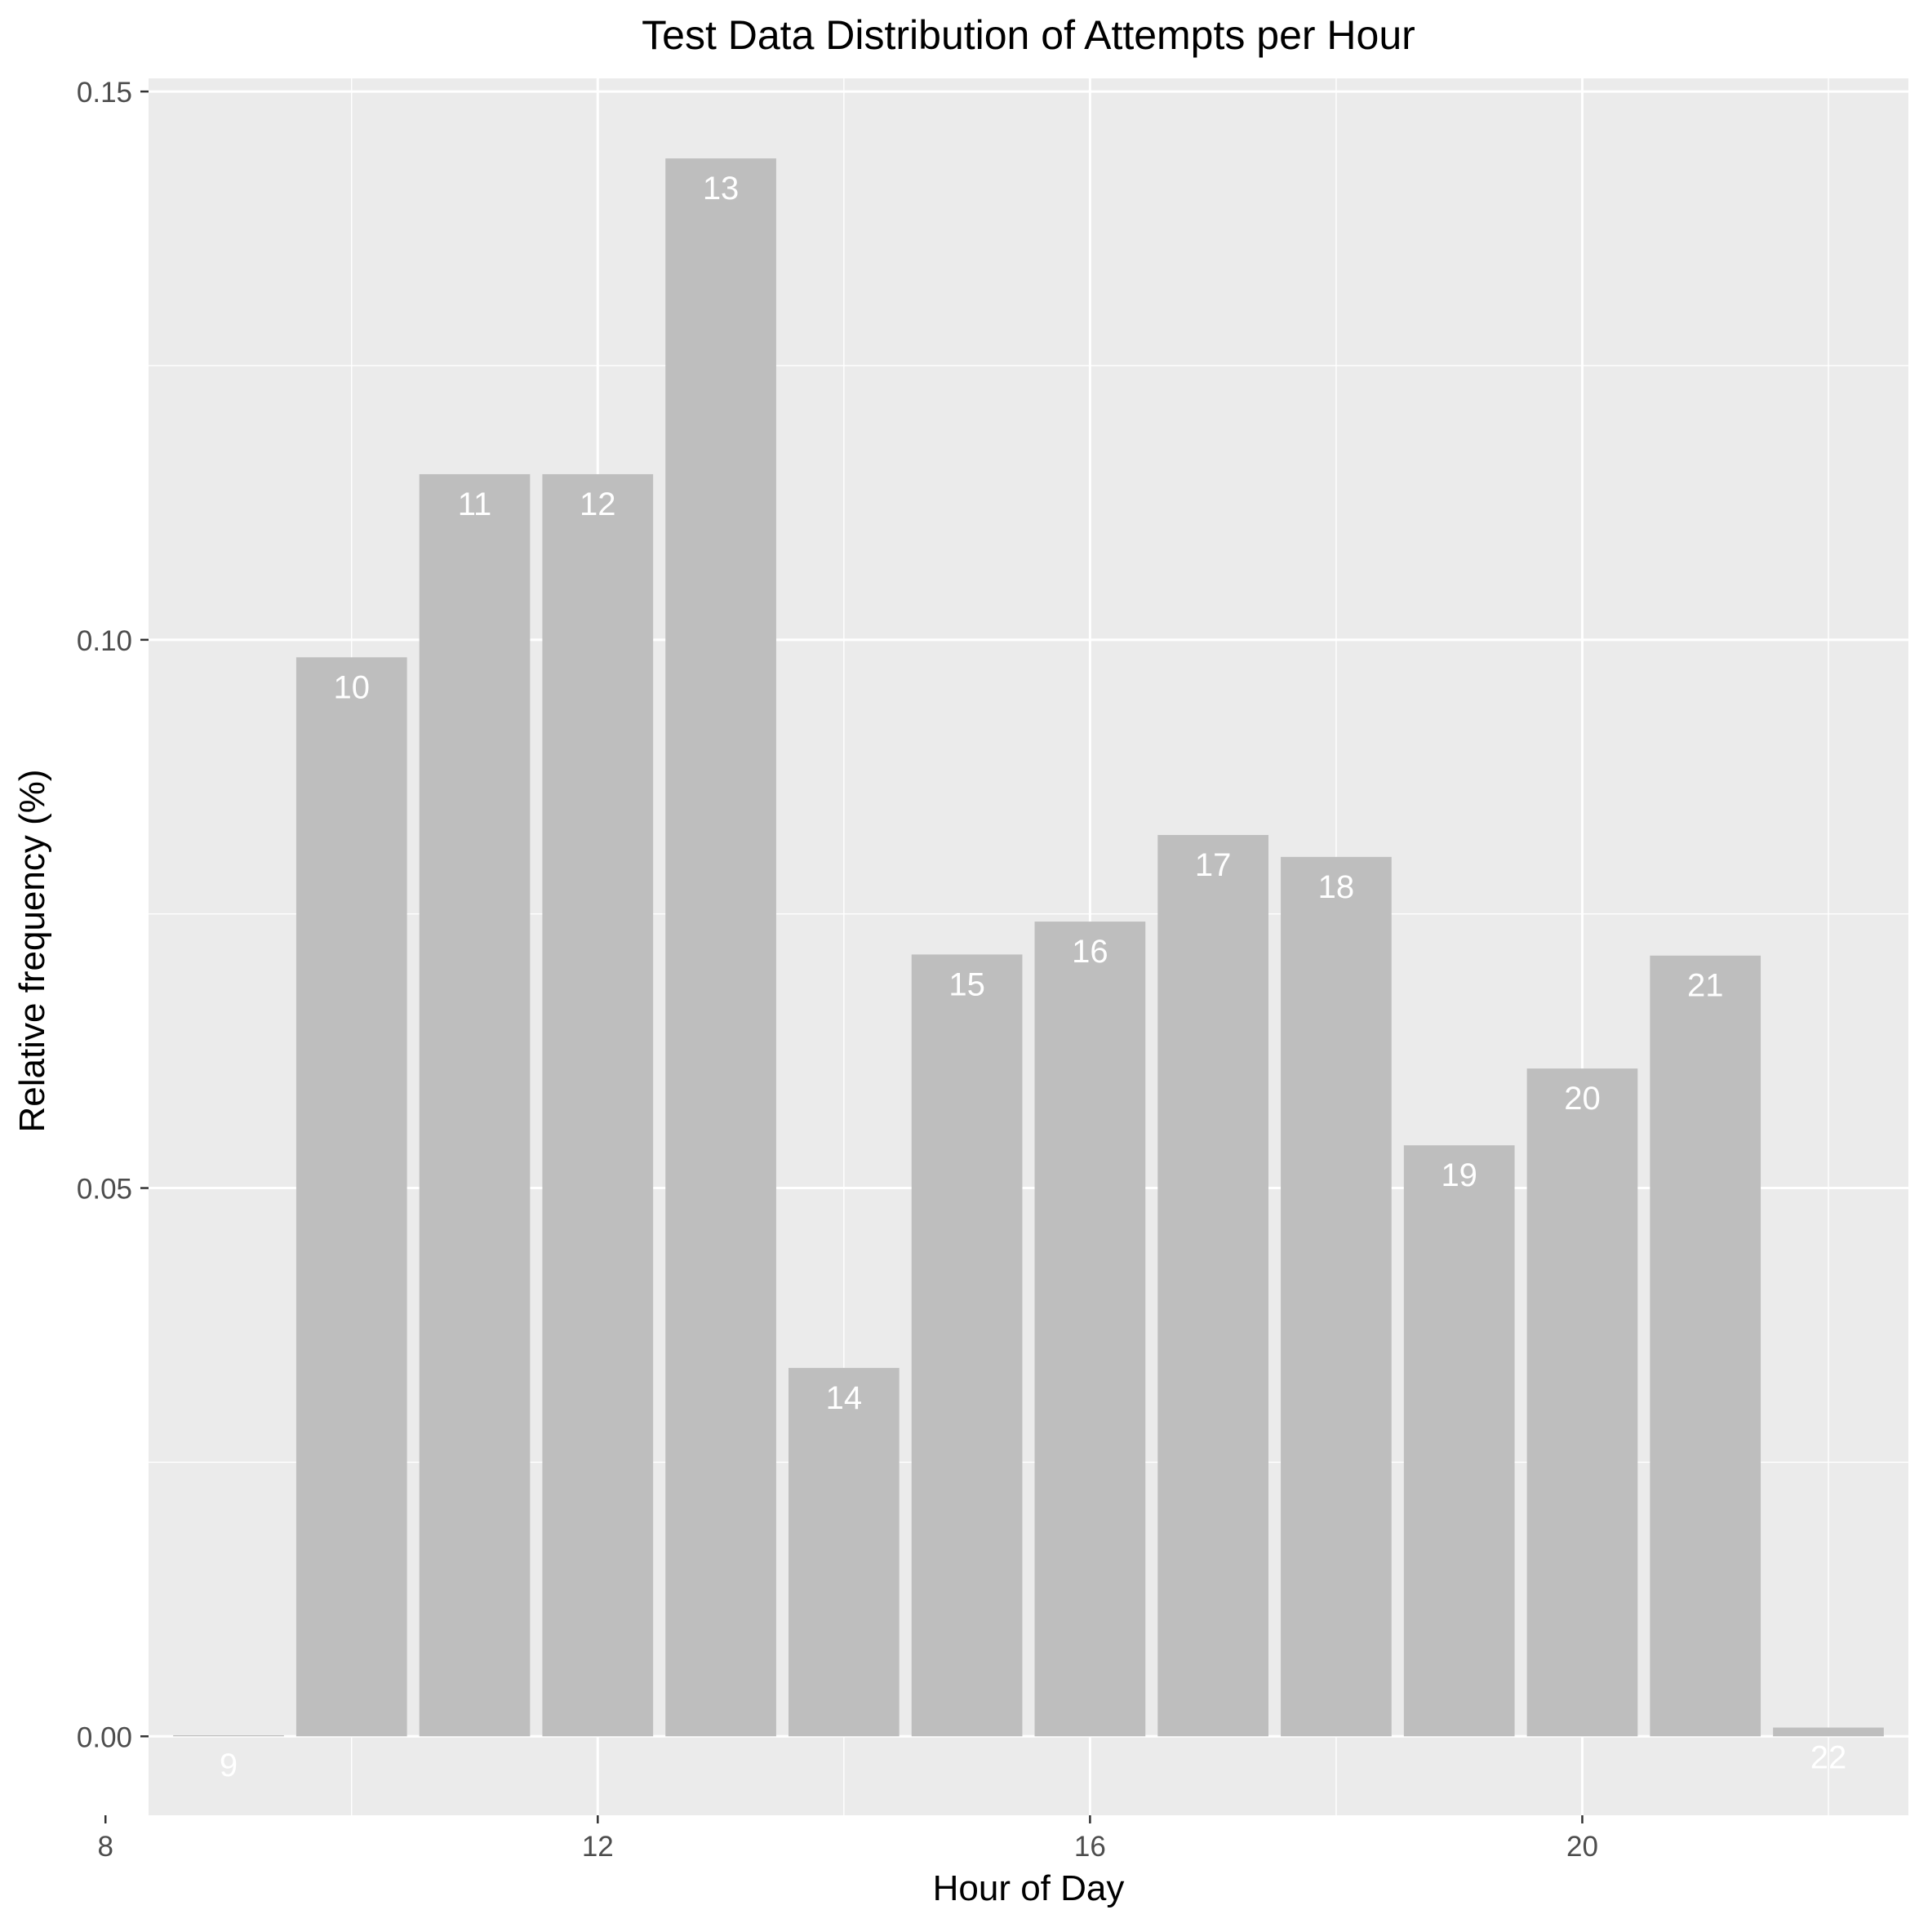 The height and width of the screenshot is (1932, 1928). I want to click on y-axis-title: Relative frequency (%), so click(32, 950).